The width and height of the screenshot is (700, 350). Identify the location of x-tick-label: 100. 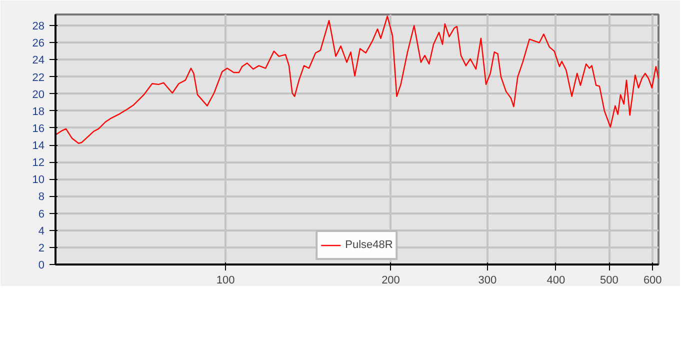
(225, 280).